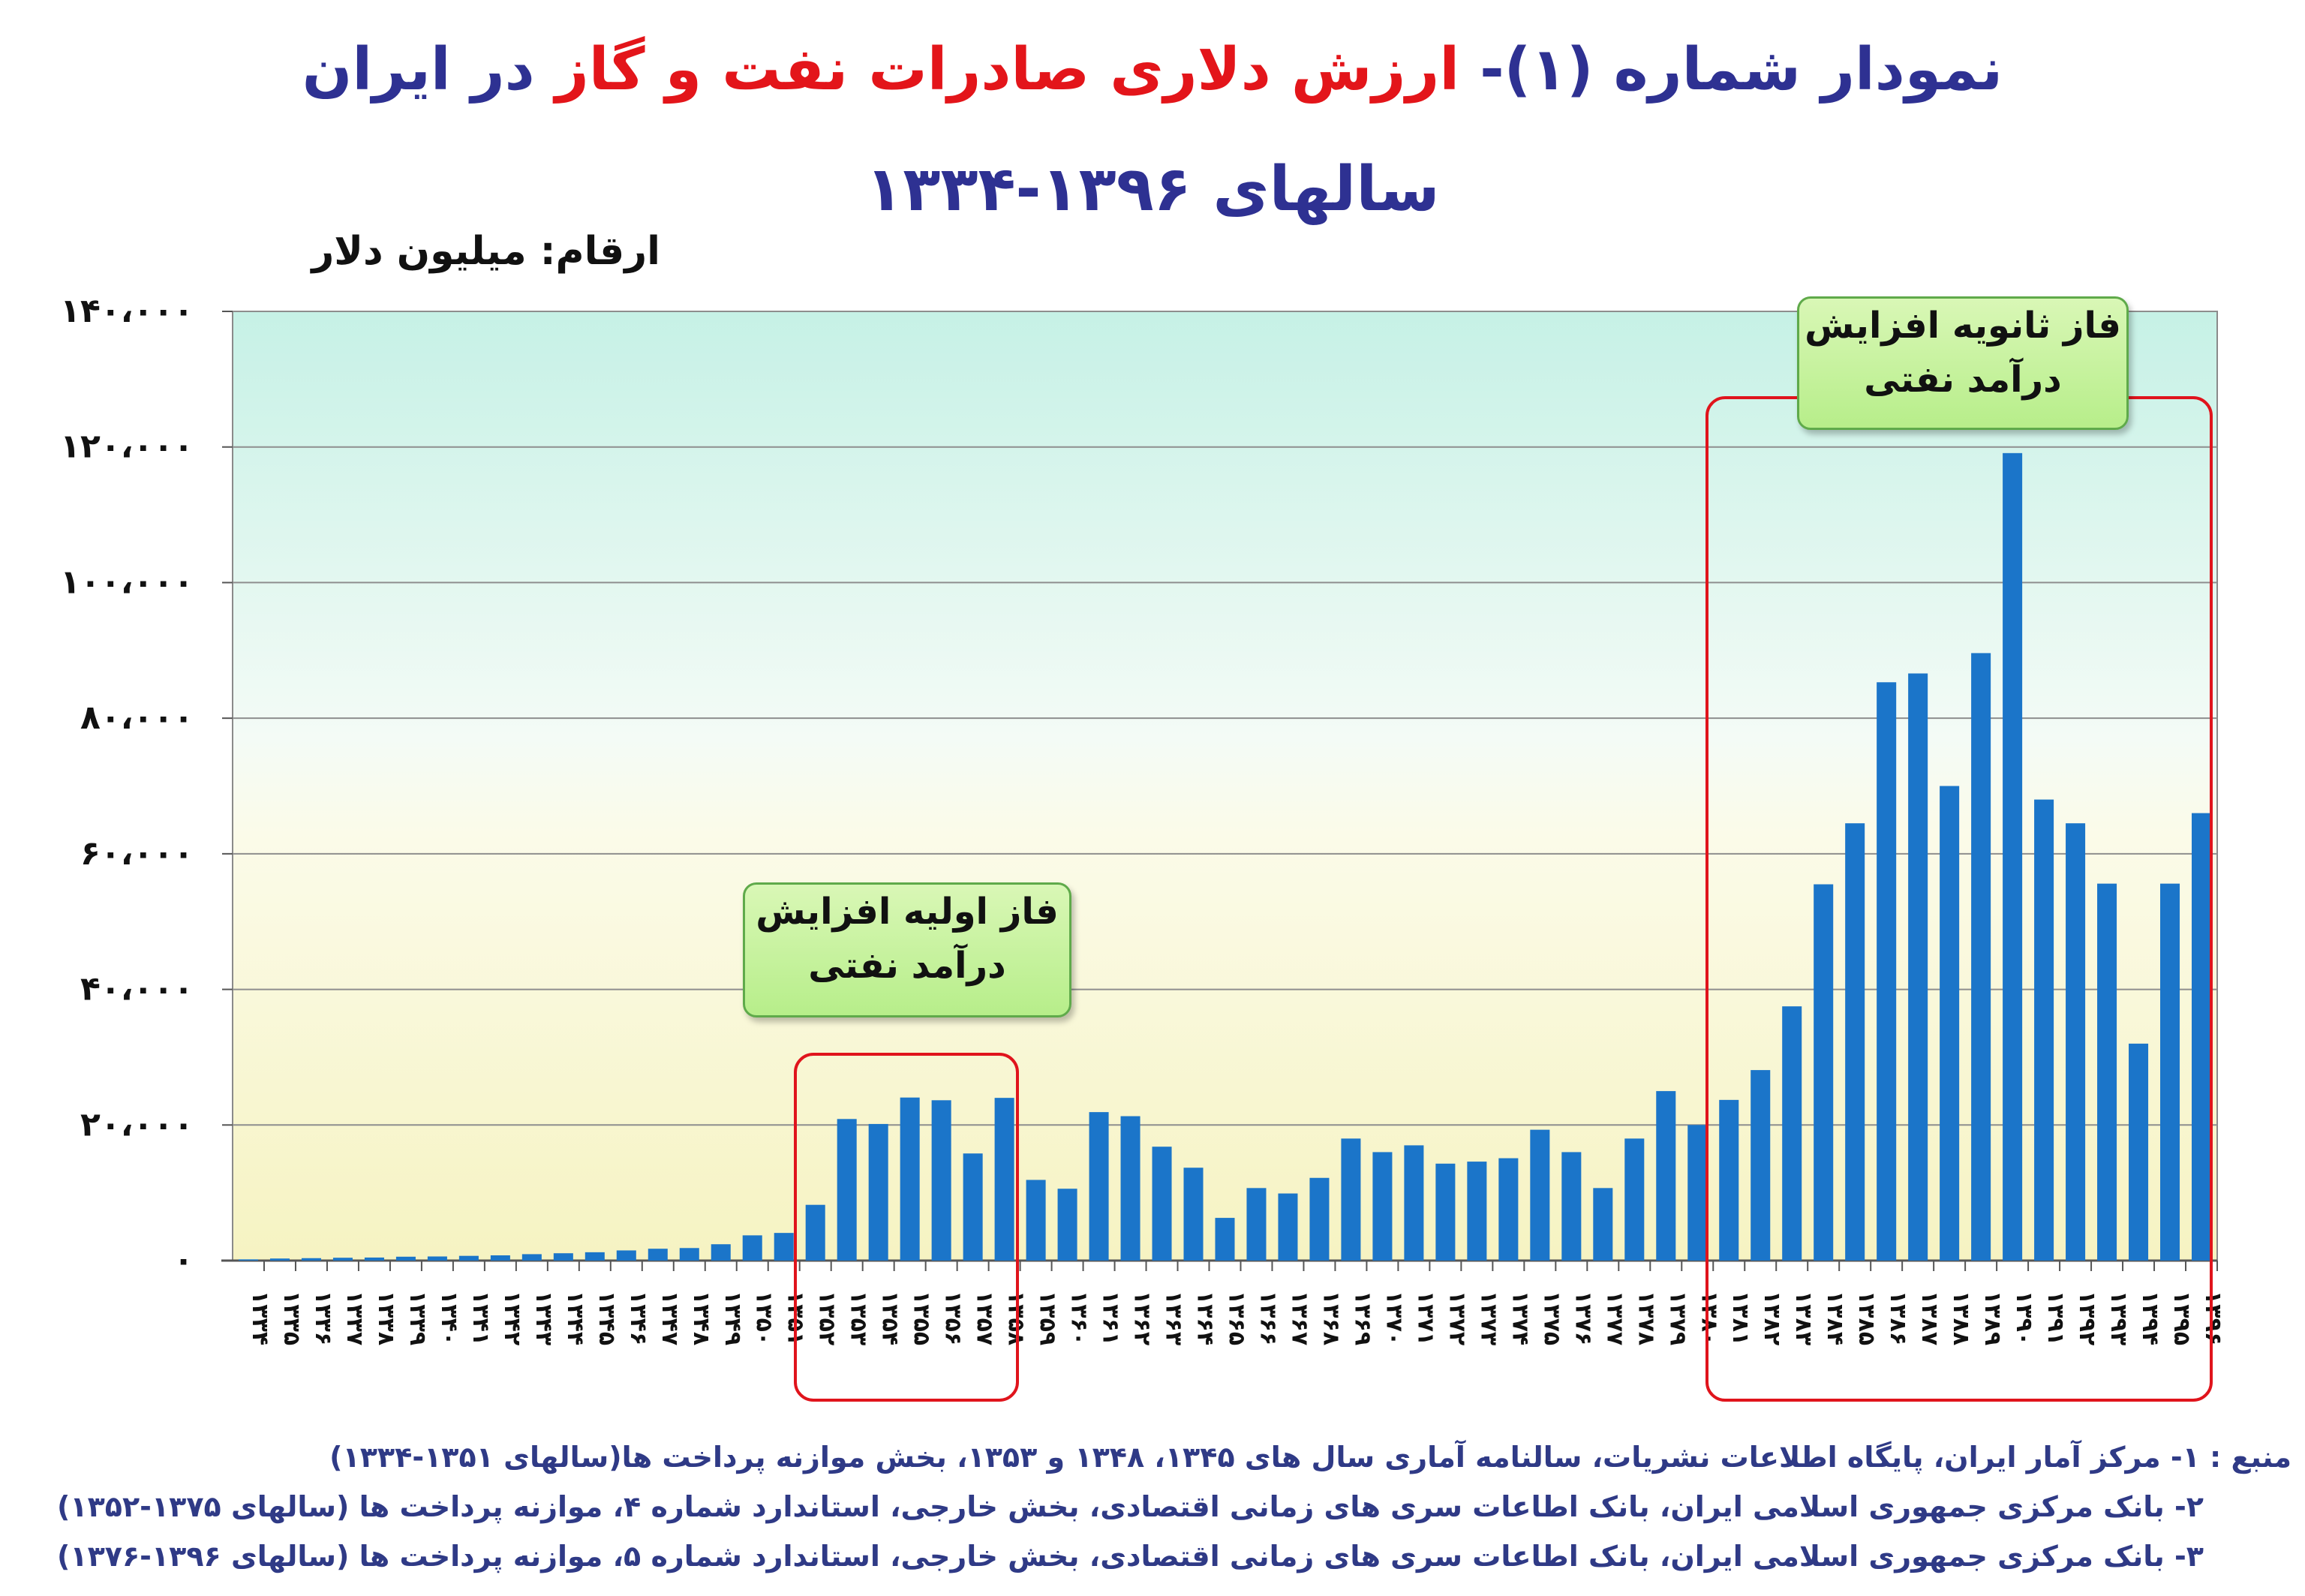 Image resolution: width=2305 pixels, height=1596 pixels. I want to click on x-tick-label: ۱۳۴۲, so click(512, 1318).